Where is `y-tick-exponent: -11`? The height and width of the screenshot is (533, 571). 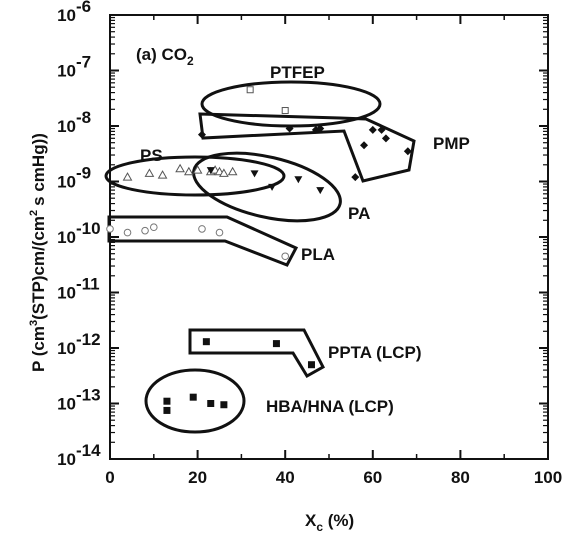 y-tick-exponent: -11 is located at coordinates (88, 284).